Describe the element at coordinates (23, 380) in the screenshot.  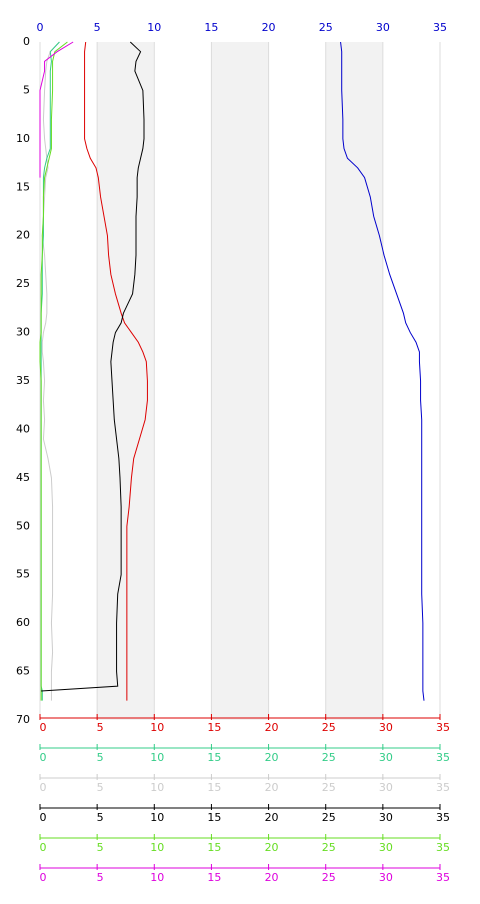
I see `y-tick-label: 35` at that location.